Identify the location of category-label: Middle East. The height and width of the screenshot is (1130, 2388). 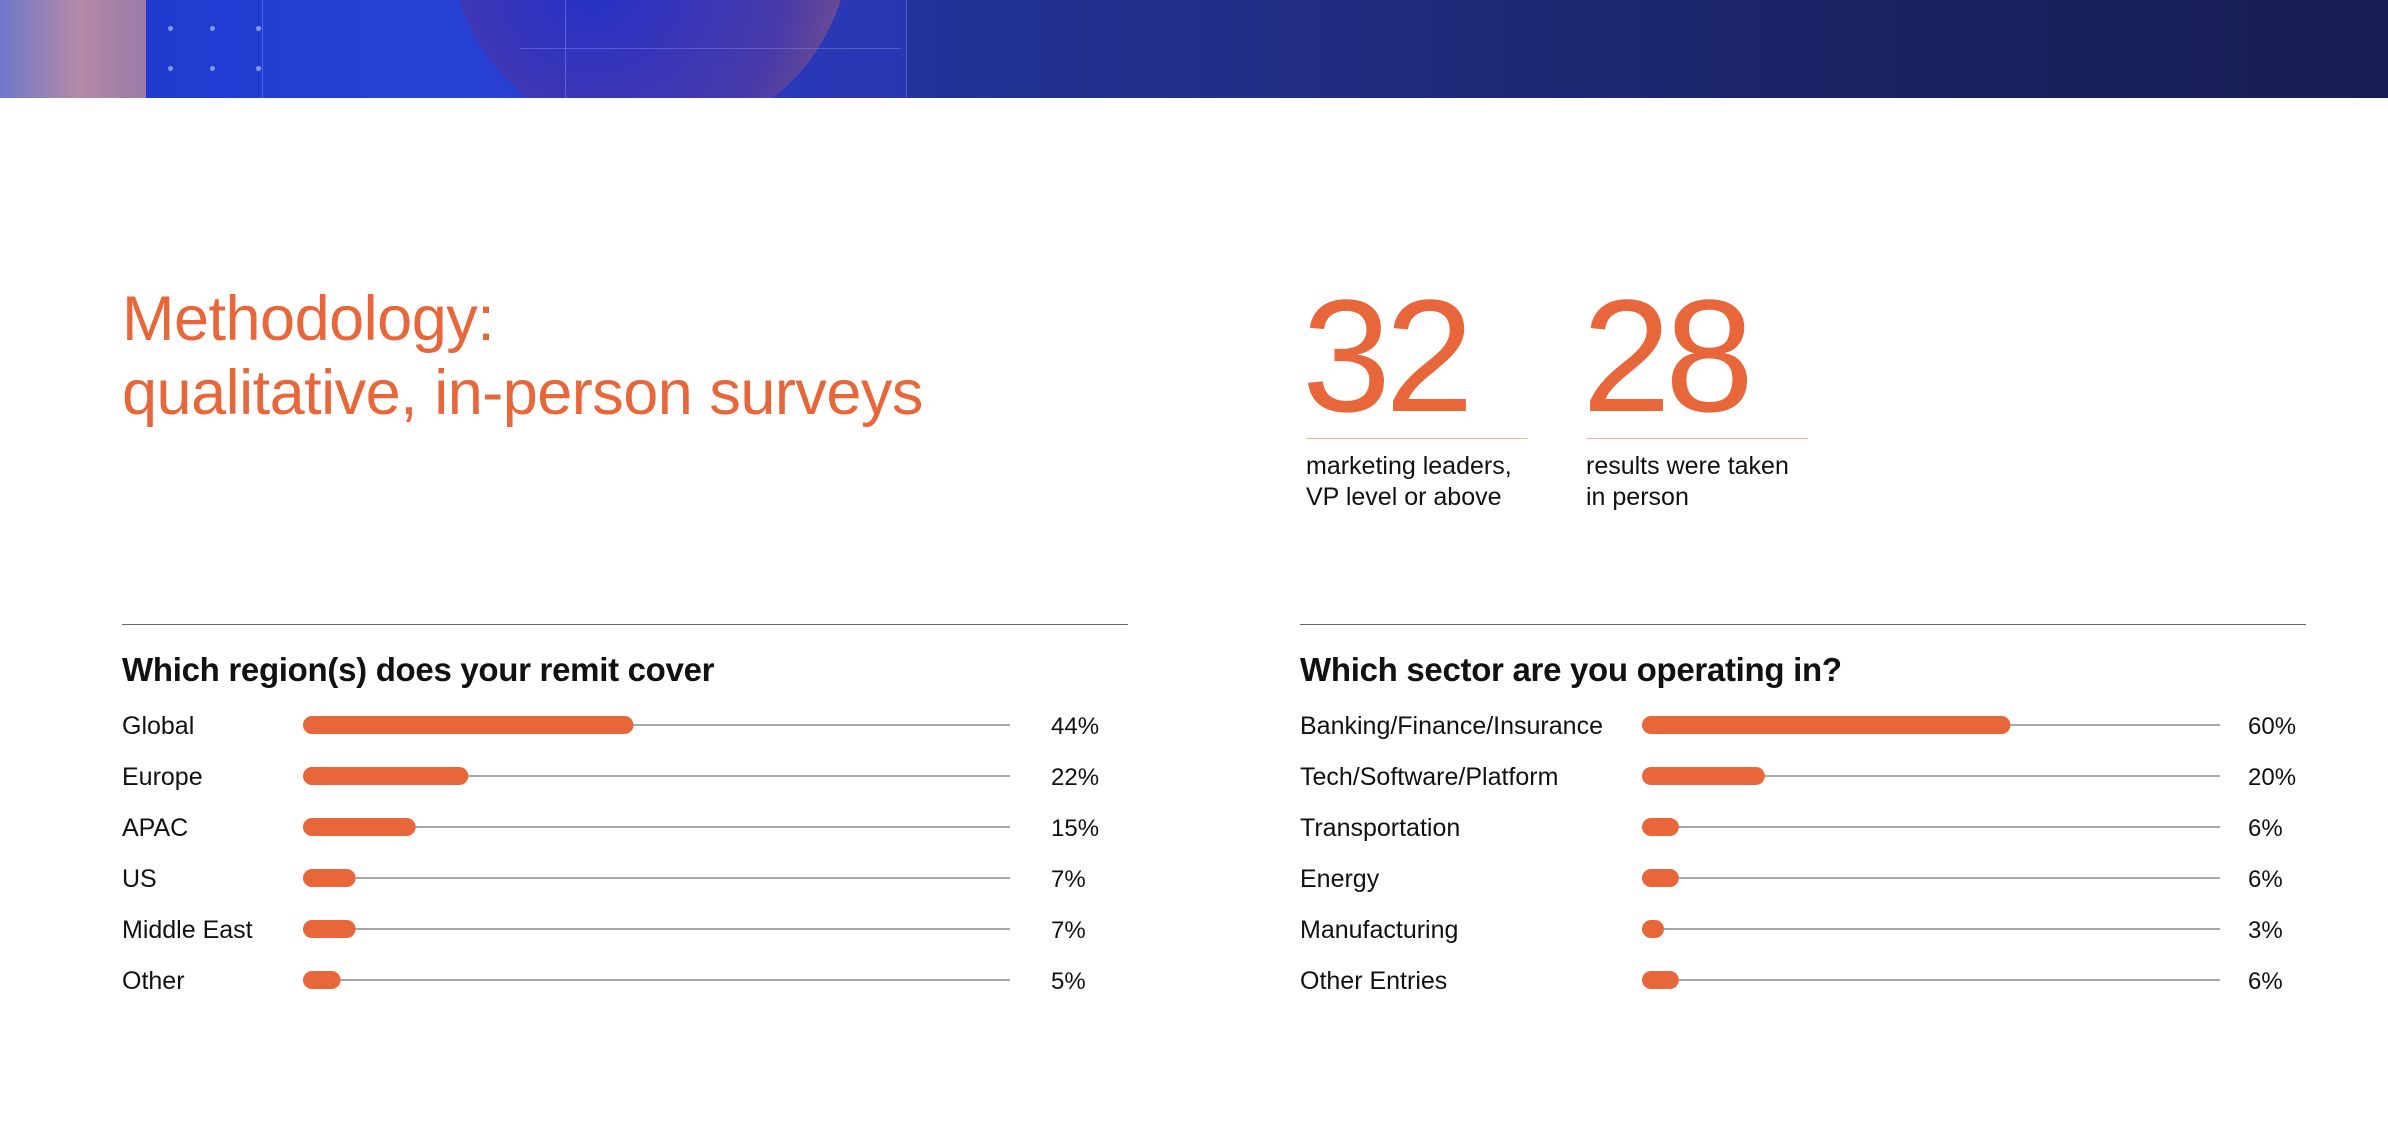
(187, 930).